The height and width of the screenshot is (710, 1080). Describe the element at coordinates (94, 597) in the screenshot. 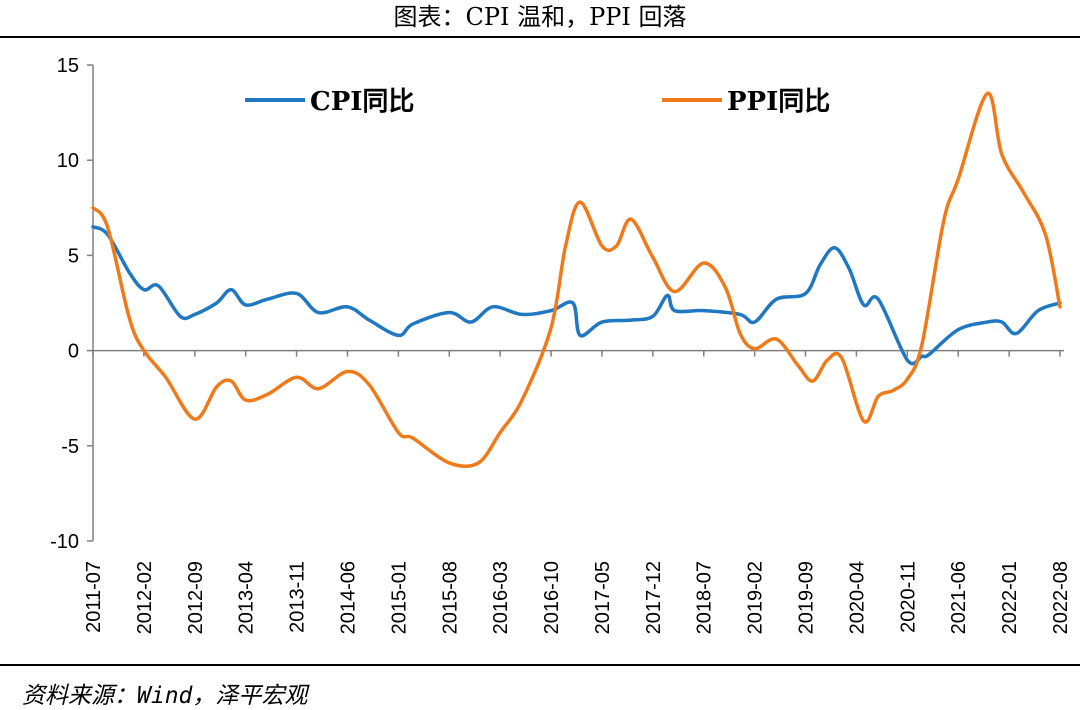

I see `x-tick-label: 2011-07` at that location.